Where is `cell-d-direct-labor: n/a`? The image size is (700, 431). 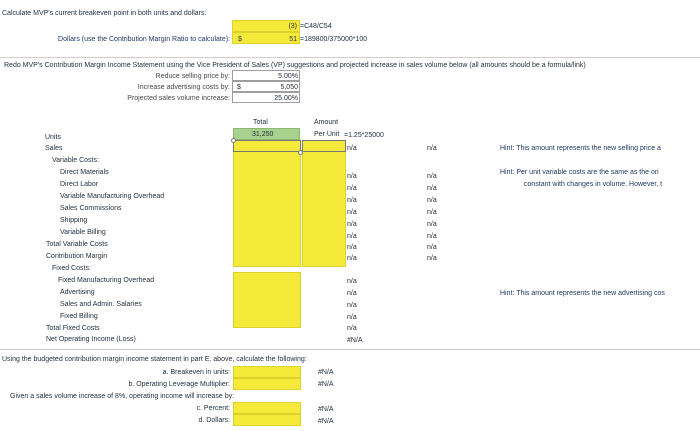 cell-d-direct-labor: n/a is located at coordinates (432, 188).